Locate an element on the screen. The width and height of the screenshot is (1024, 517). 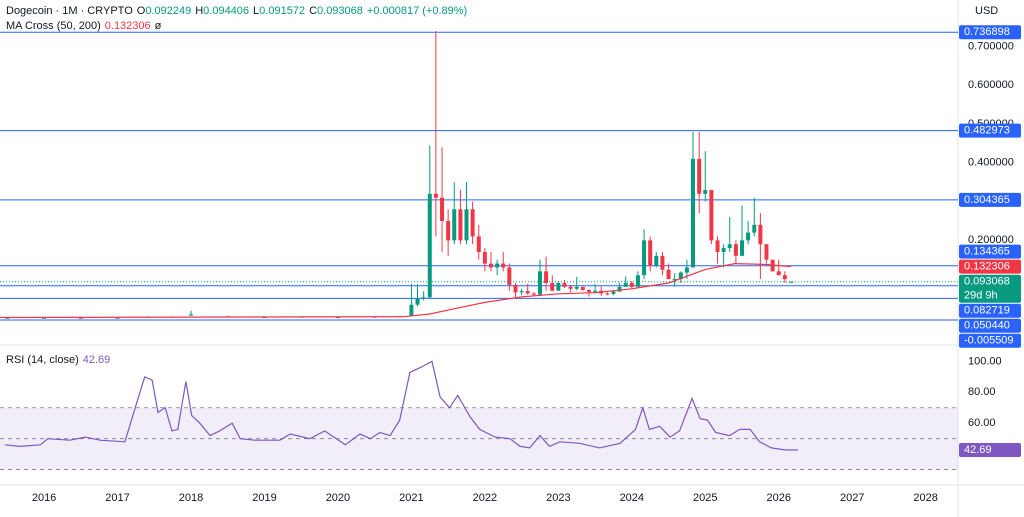
x-tick-label: 2018 is located at coordinates (191, 498).